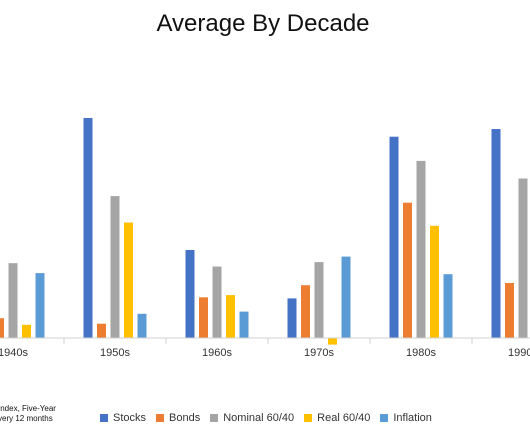 The width and height of the screenshot is (530, 442). I want to click on bar-bonds-1990s, so click(509, 310).